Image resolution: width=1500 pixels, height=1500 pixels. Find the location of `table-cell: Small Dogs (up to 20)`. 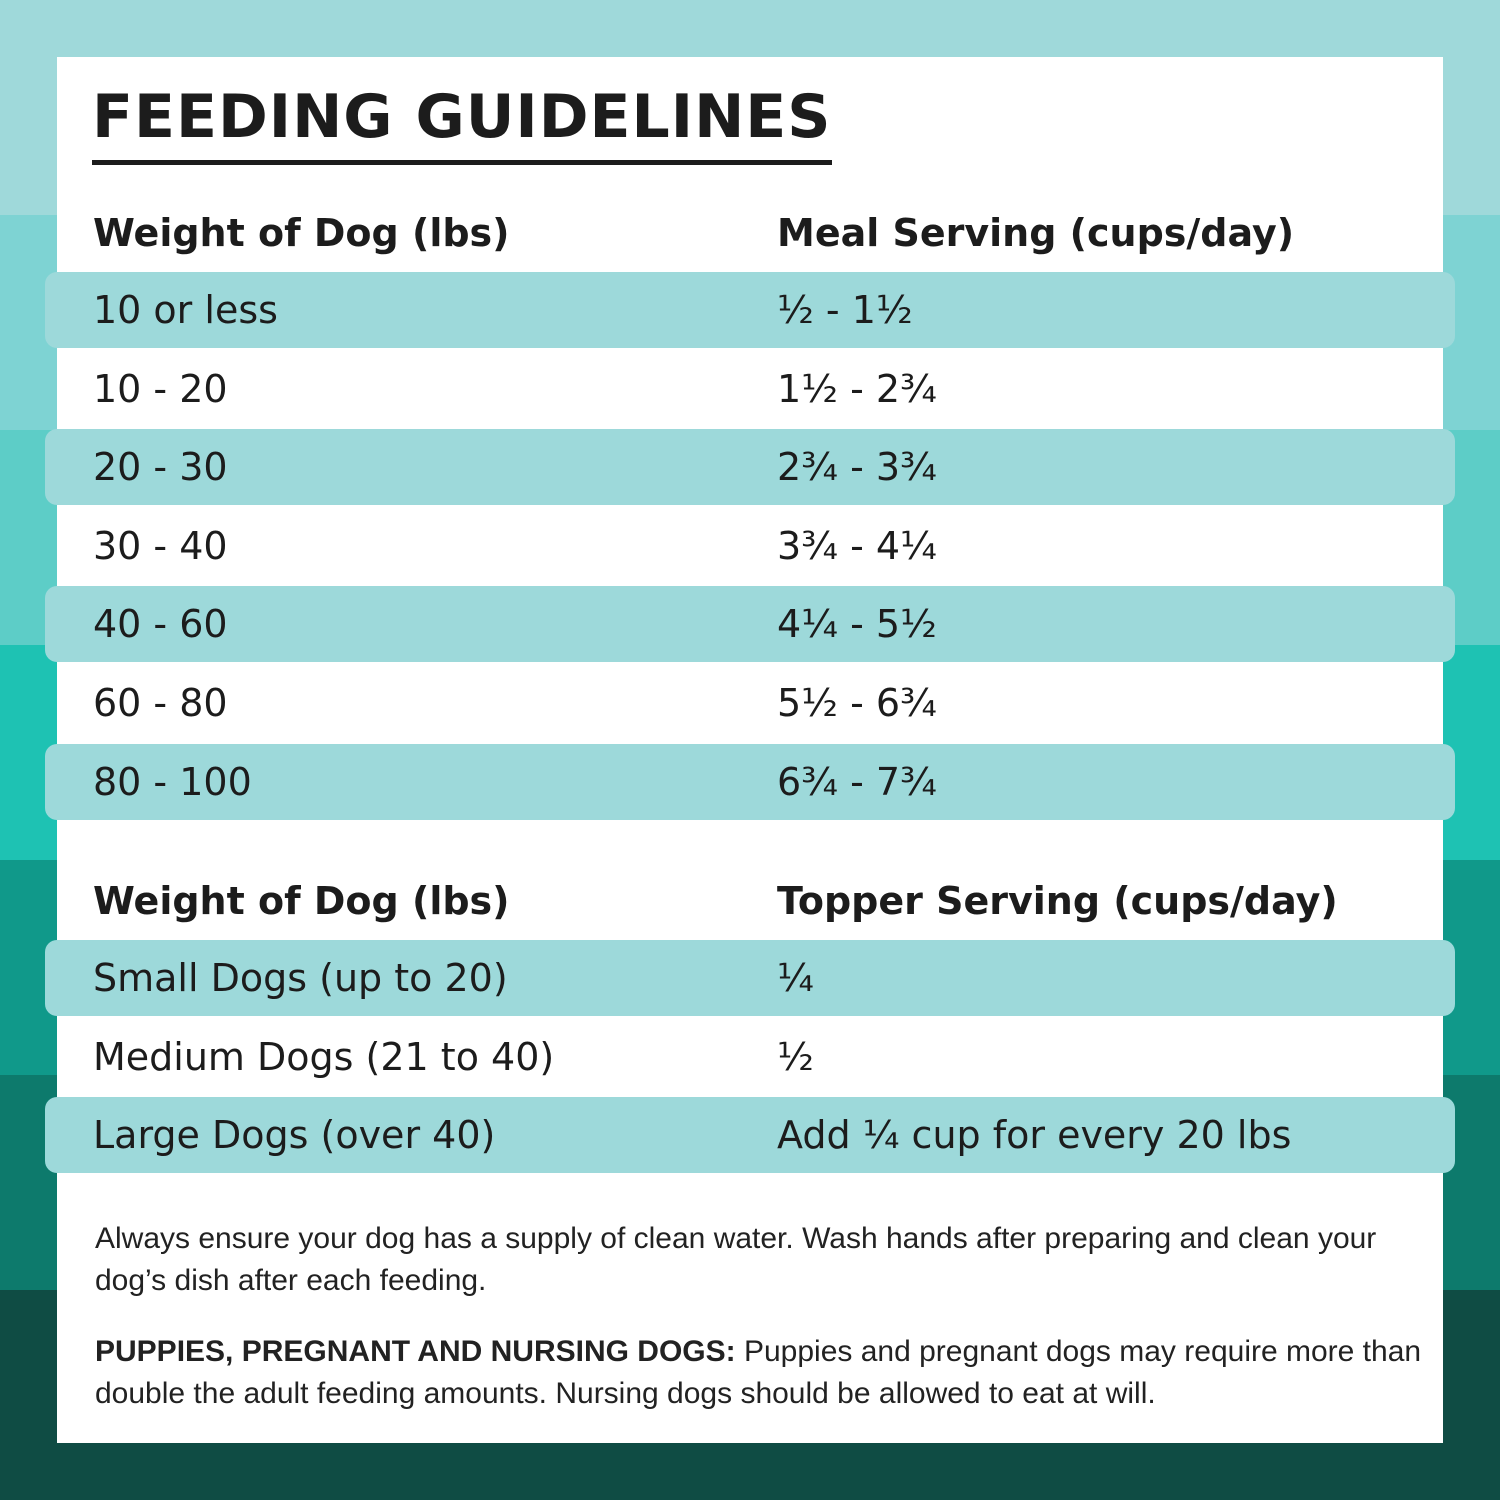

table-cell: Small Dogs (up to 20) is located at coordinates (300, 978).